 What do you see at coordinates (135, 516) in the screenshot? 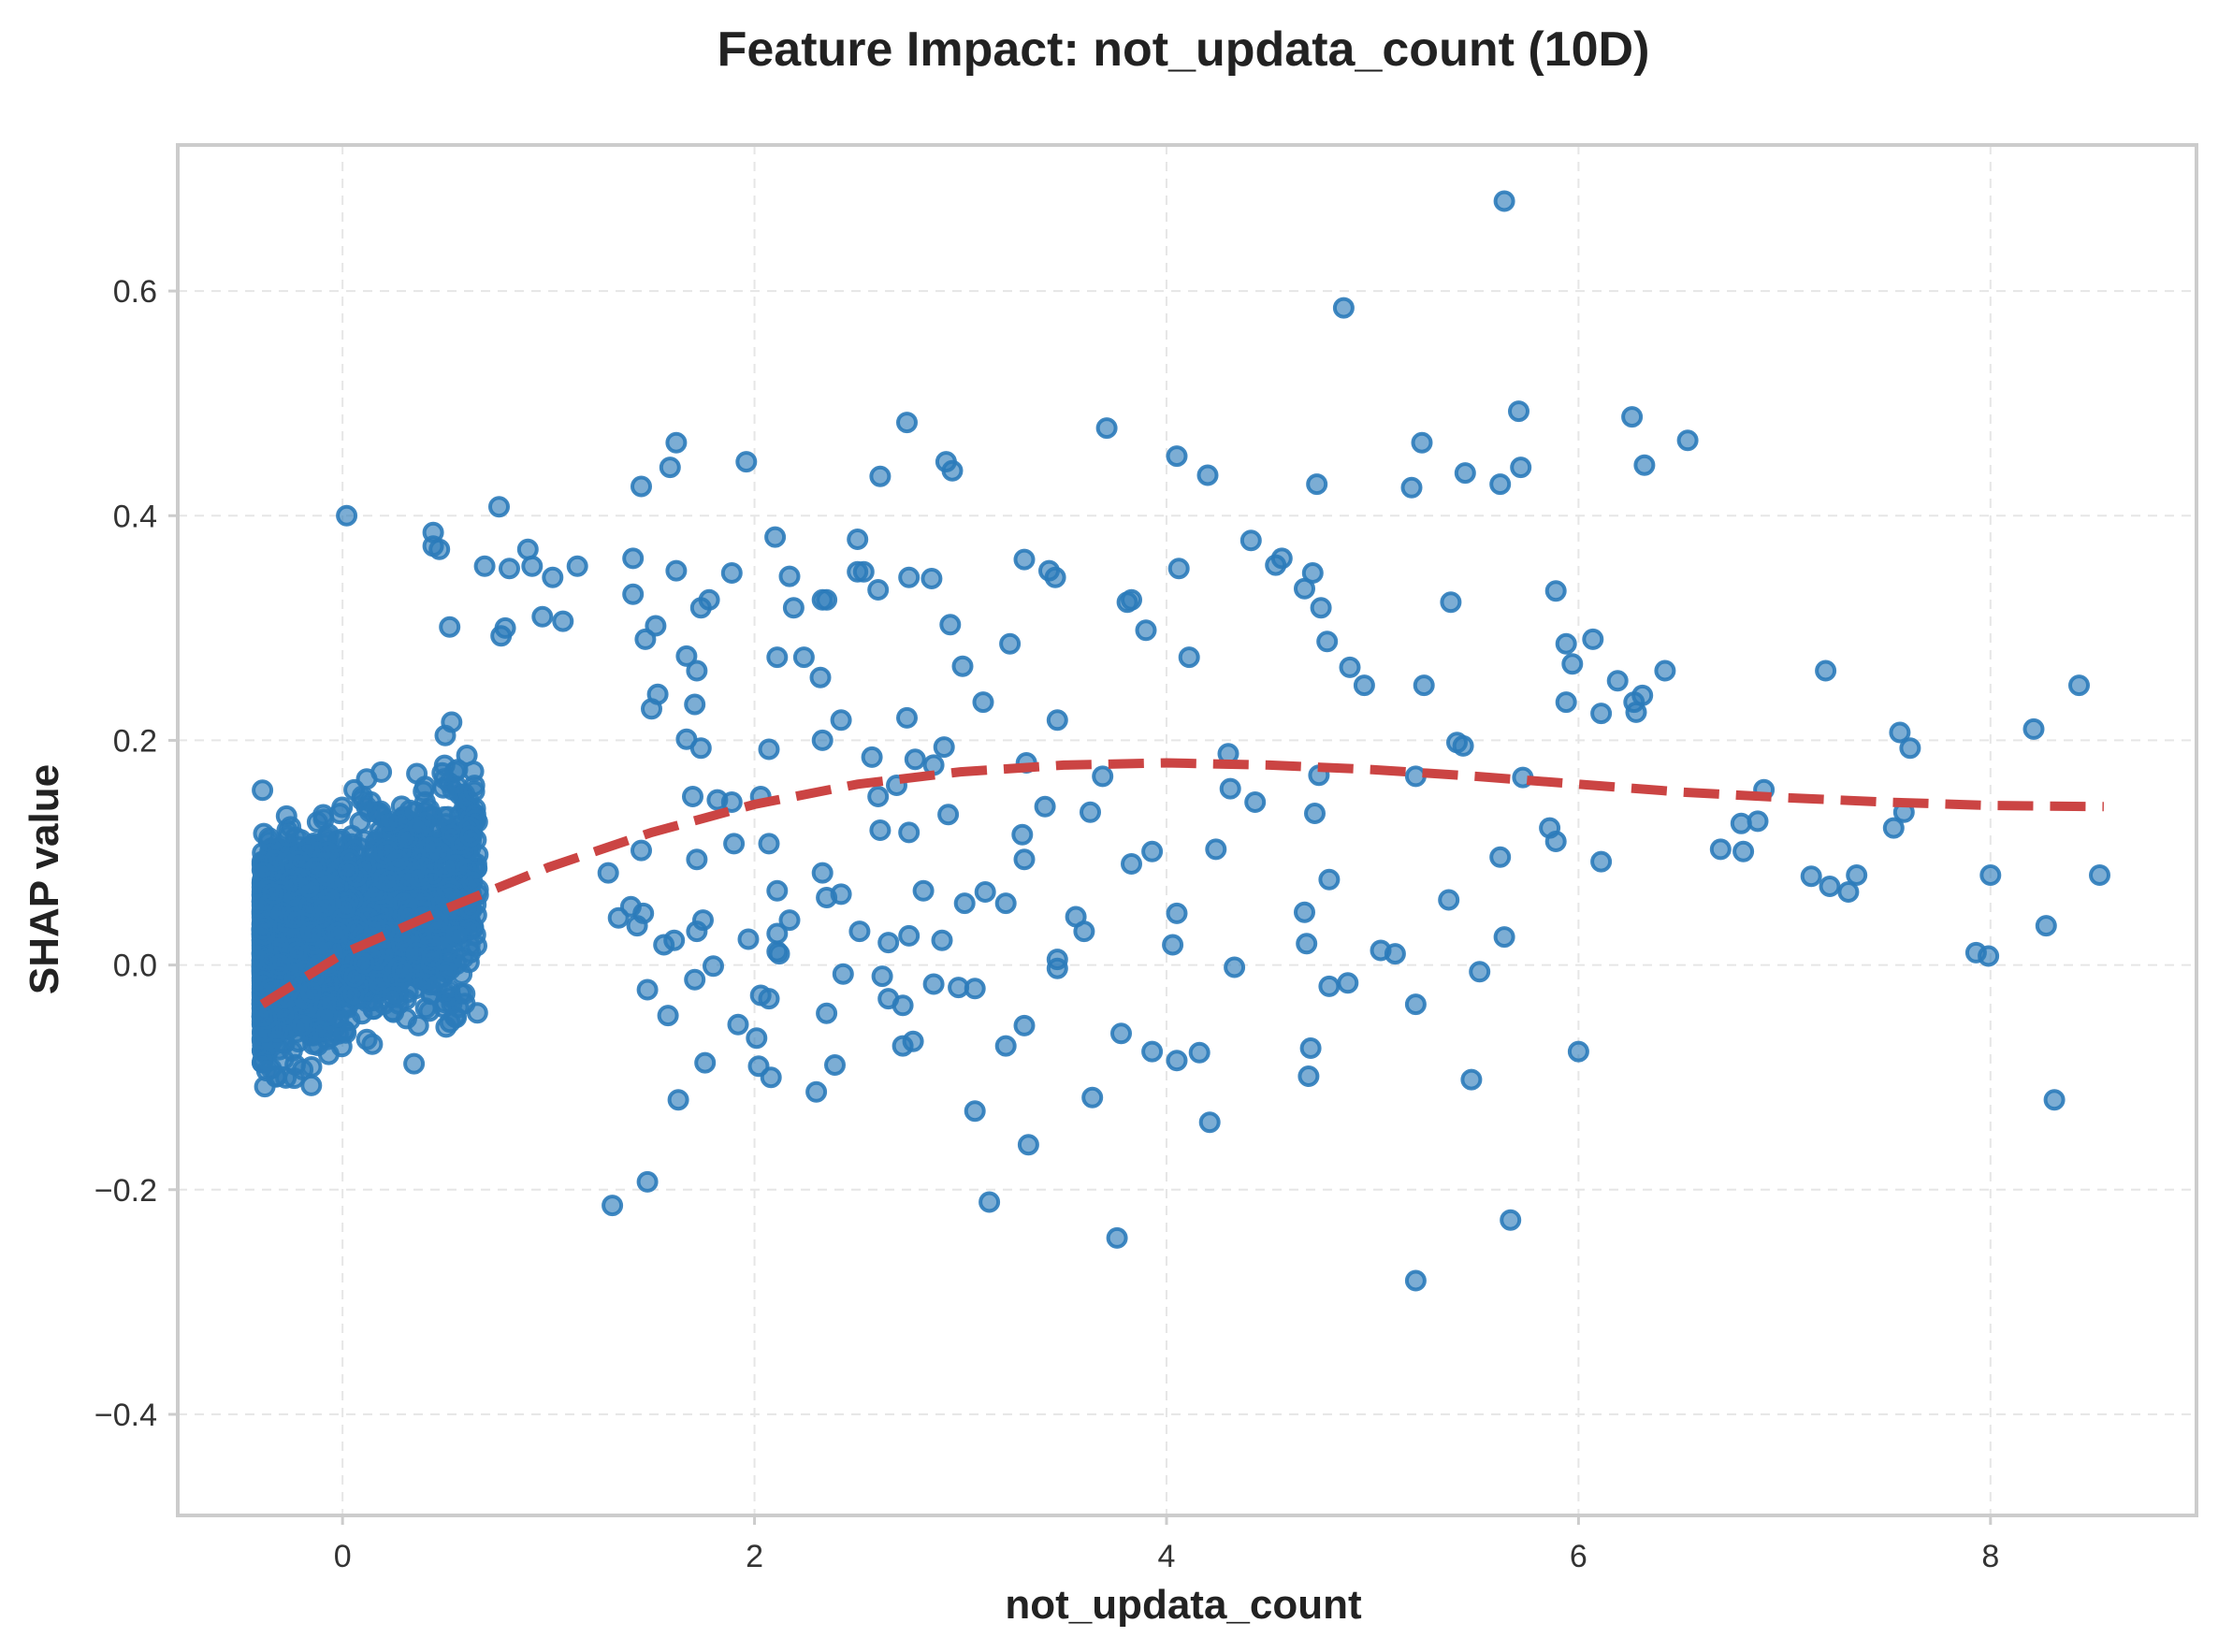
I see `y-tick-label: 0.4` at bounding box center [135, 516].